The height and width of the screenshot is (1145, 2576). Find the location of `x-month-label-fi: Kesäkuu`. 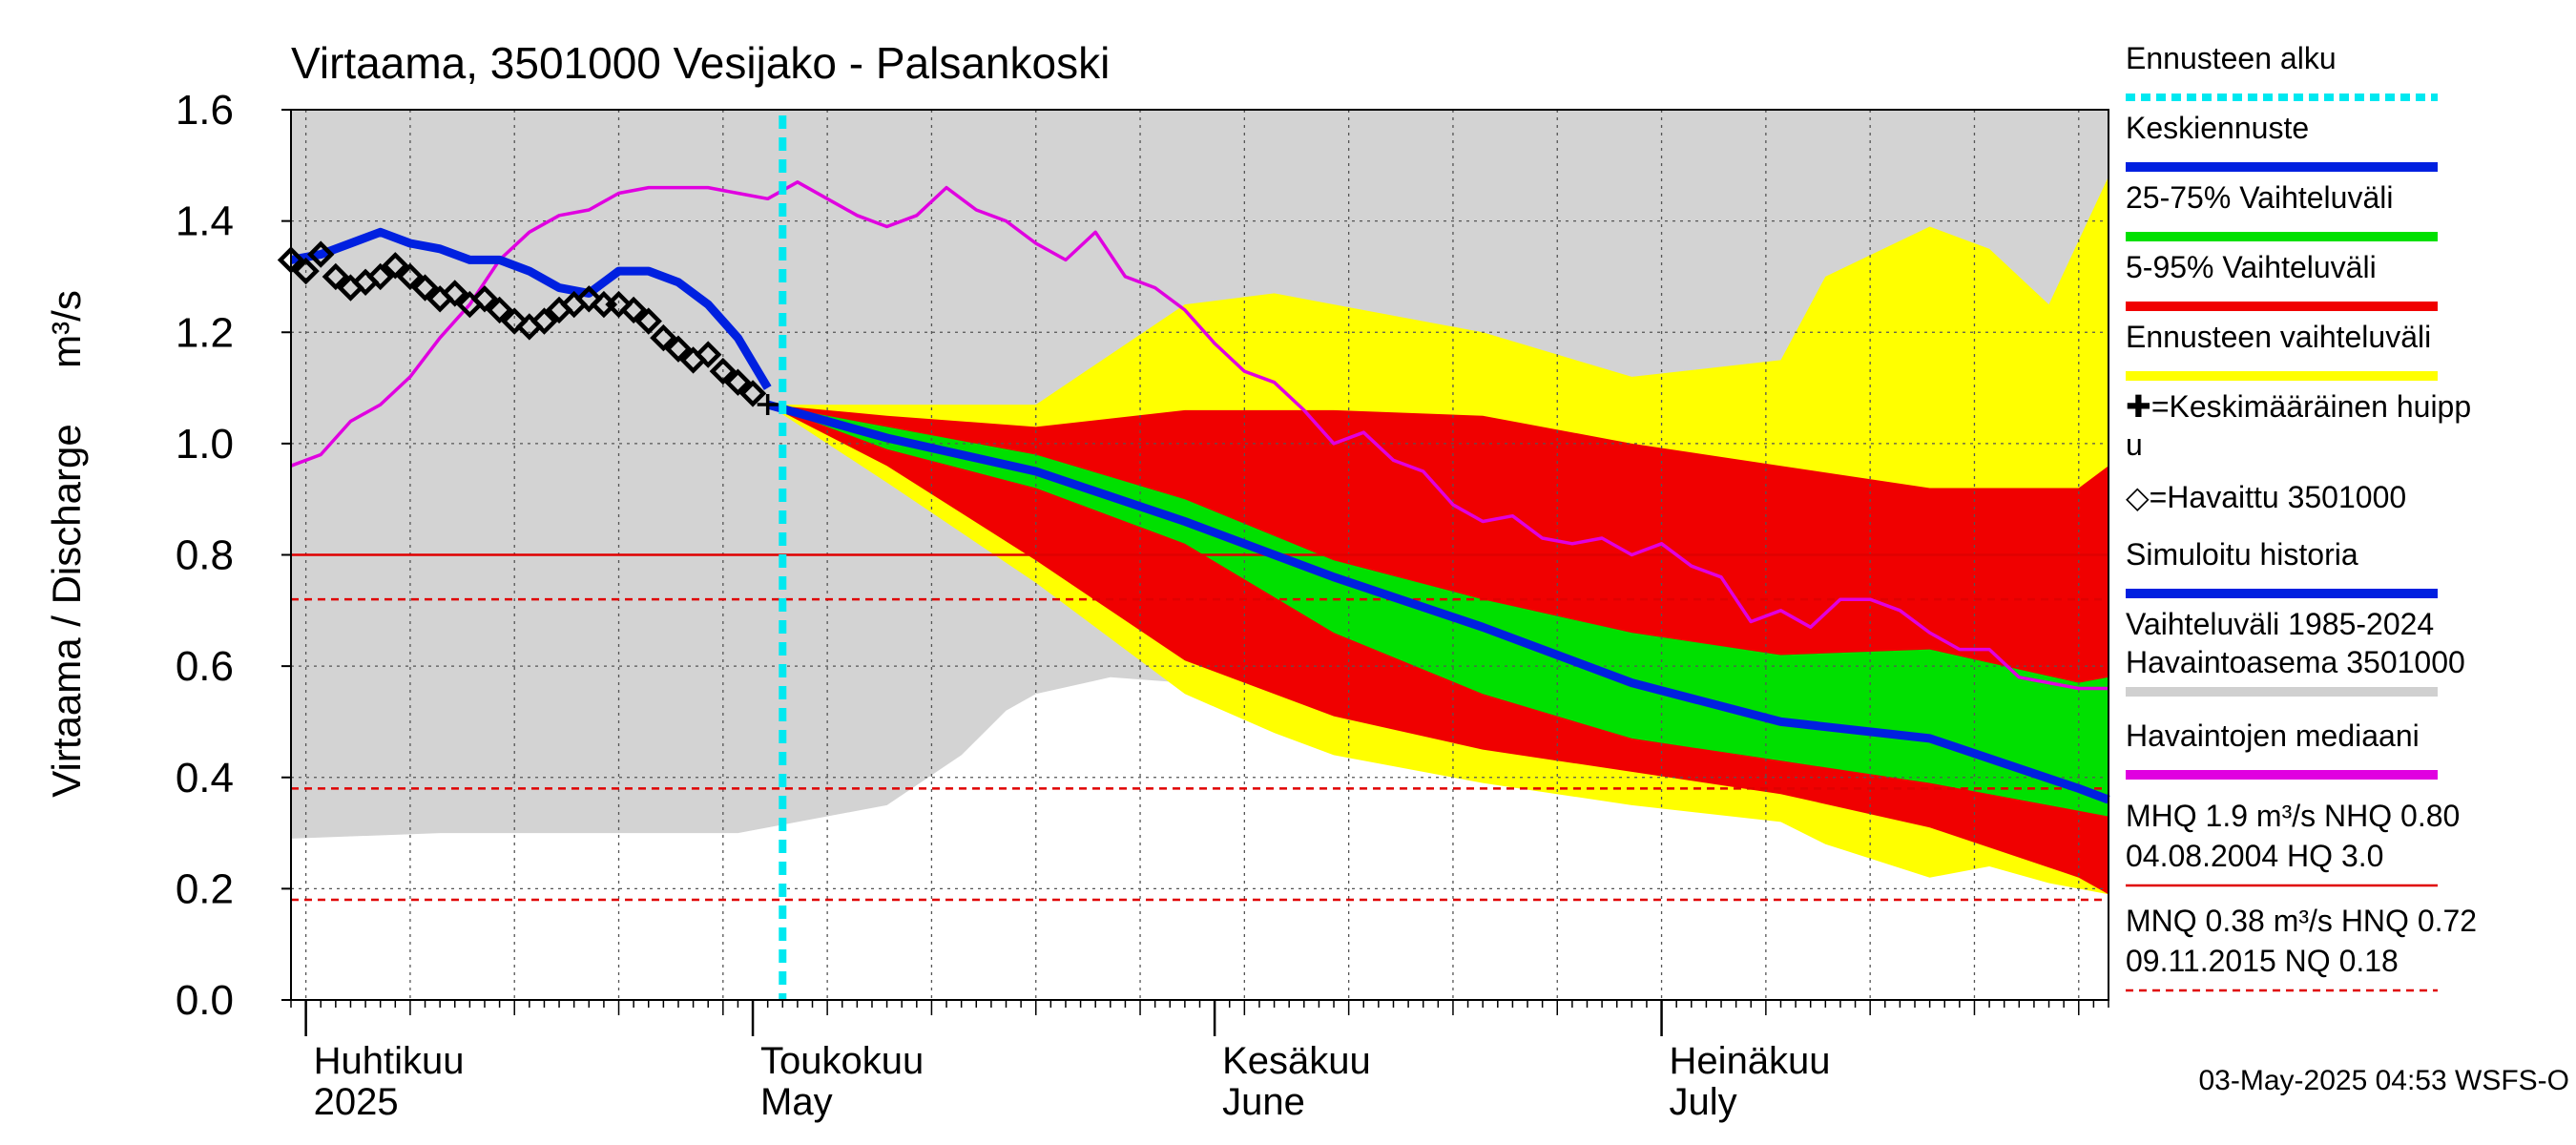

x-month-label-fi: Kesäkuu is located at coordinates (1296, 1061).